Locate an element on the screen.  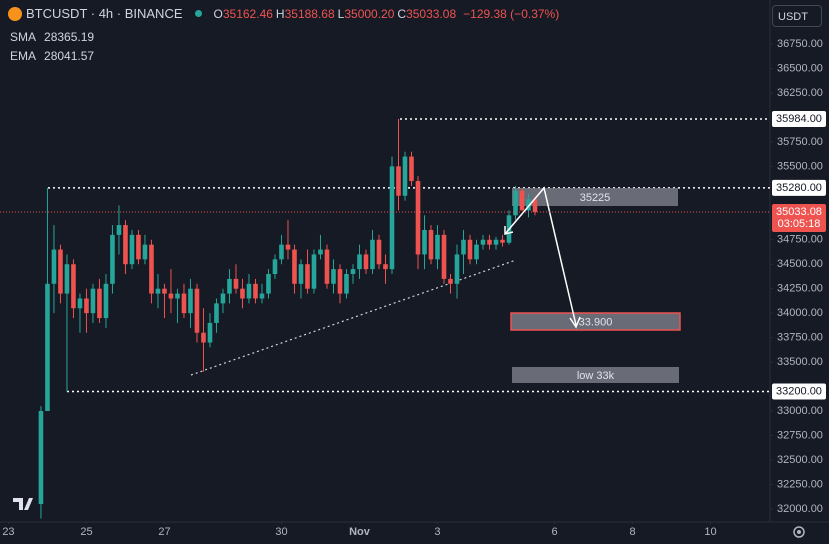
indicator-value: 28041.57 is located at coordinates (69, 56).